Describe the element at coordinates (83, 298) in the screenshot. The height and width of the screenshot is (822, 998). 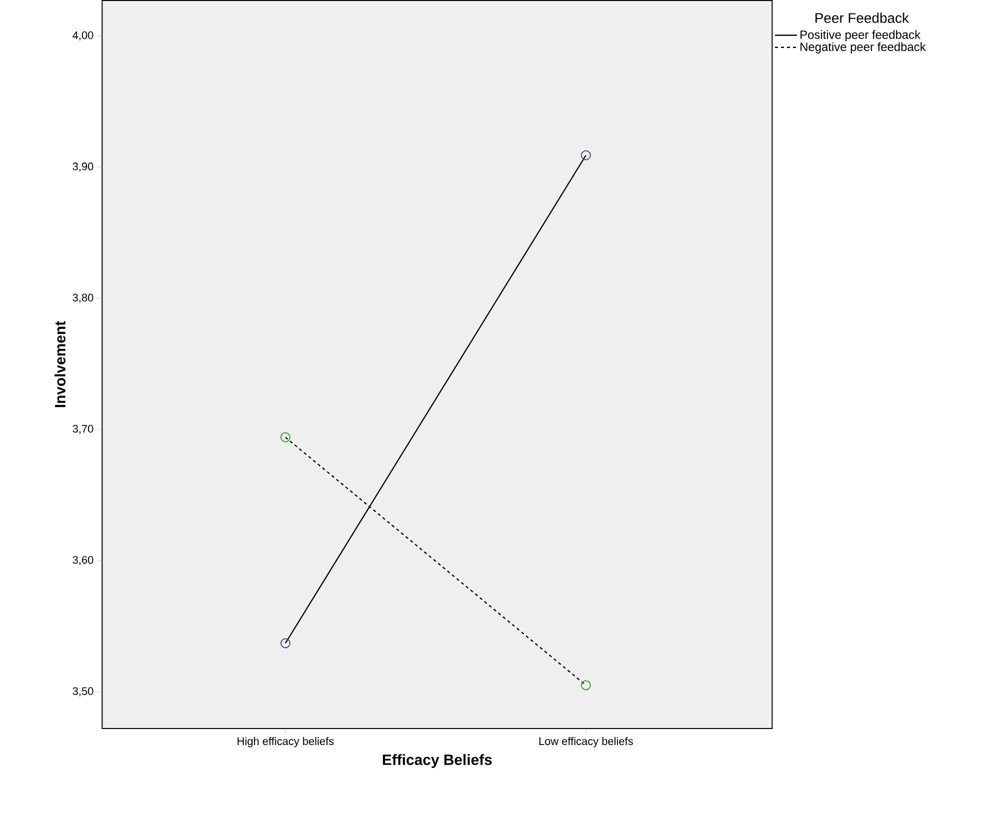
I see `y-tick-label: 3,80` at that location.